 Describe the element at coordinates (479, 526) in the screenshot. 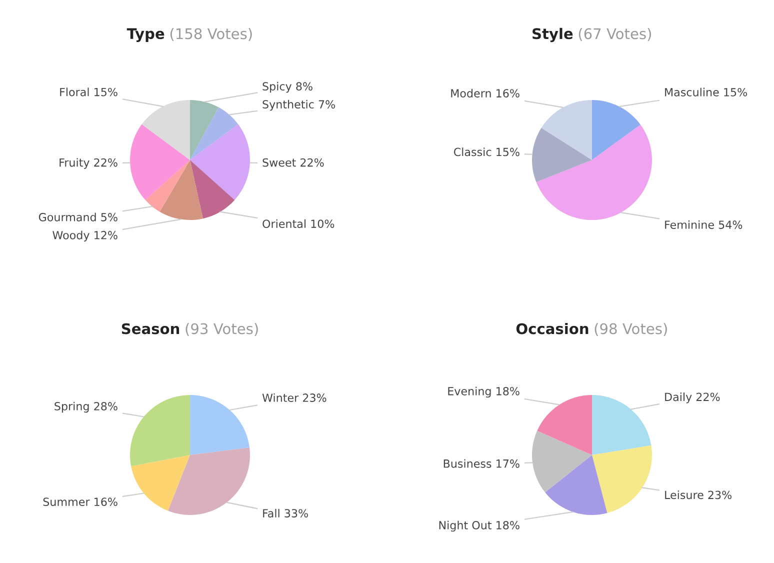

I see `slice-label: Night Out 18%` at that location.